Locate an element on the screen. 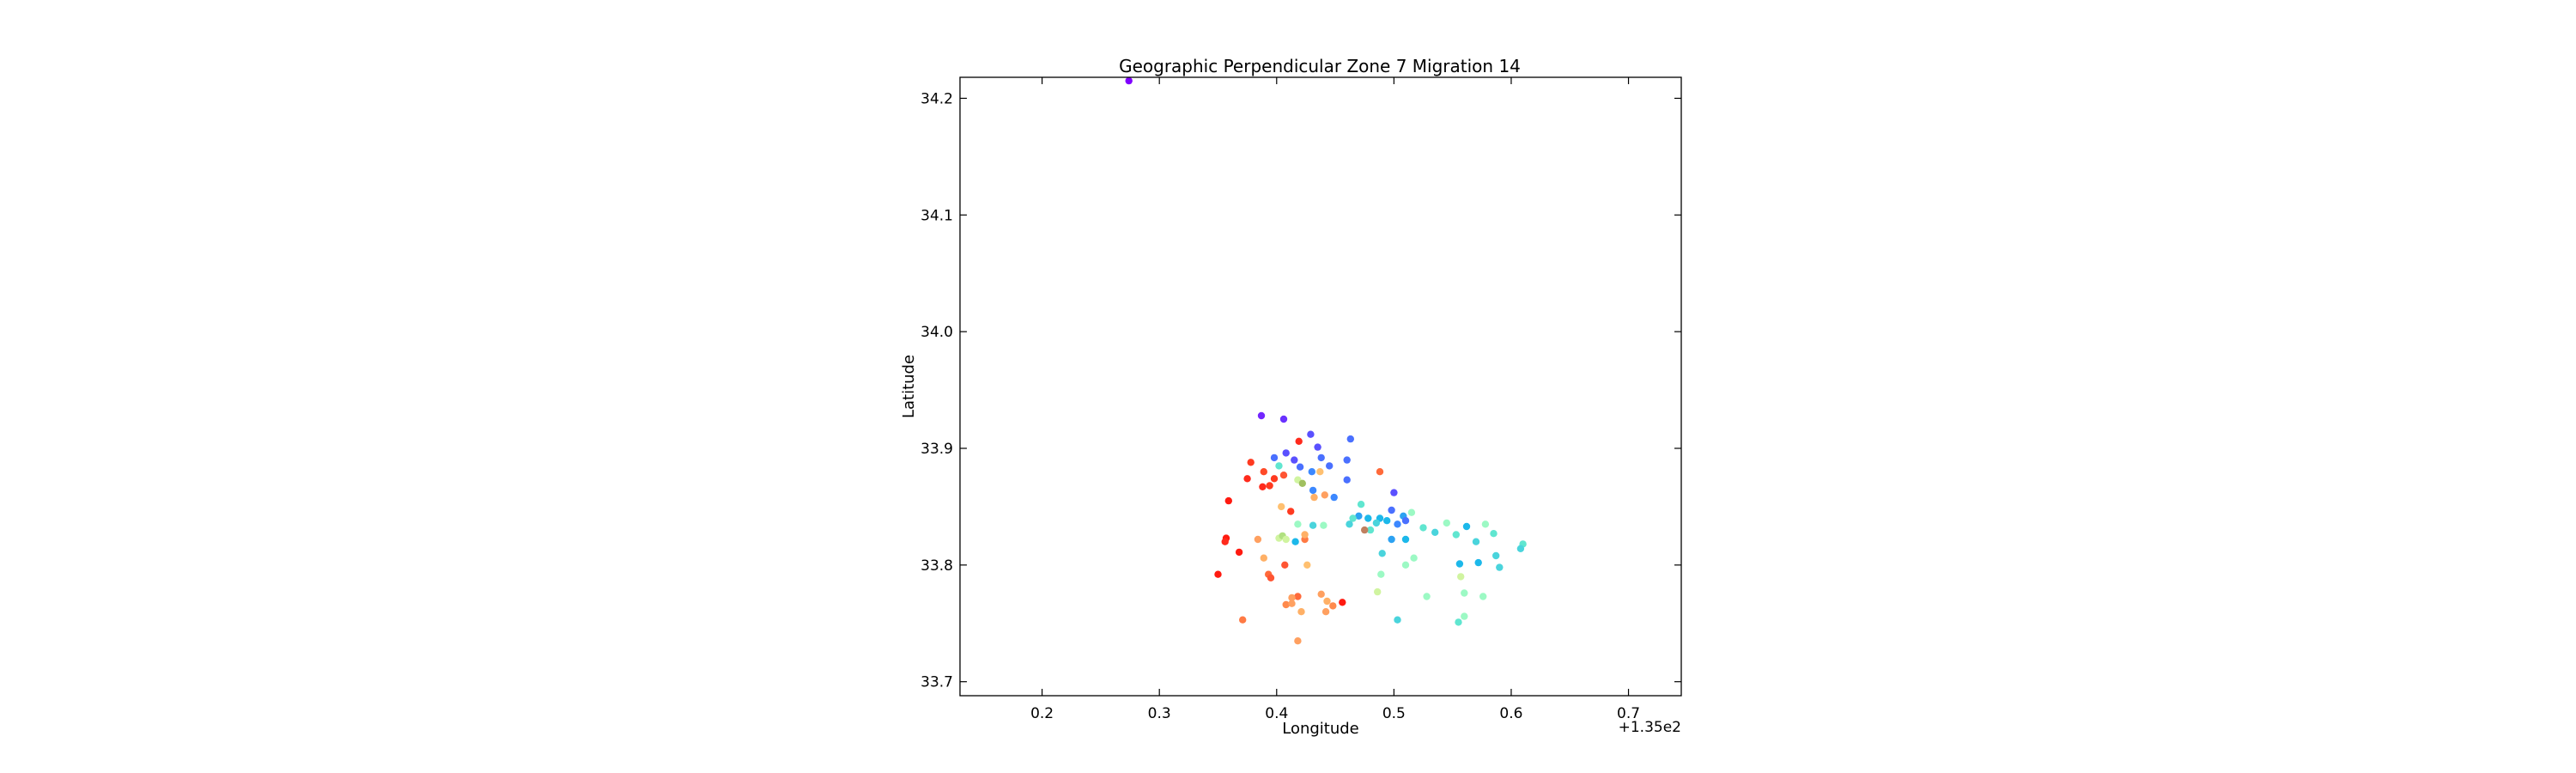 The height and width of the screenshot is (773, 2576). y-tick-label: 34.1 is located at coordinates (936, 215).